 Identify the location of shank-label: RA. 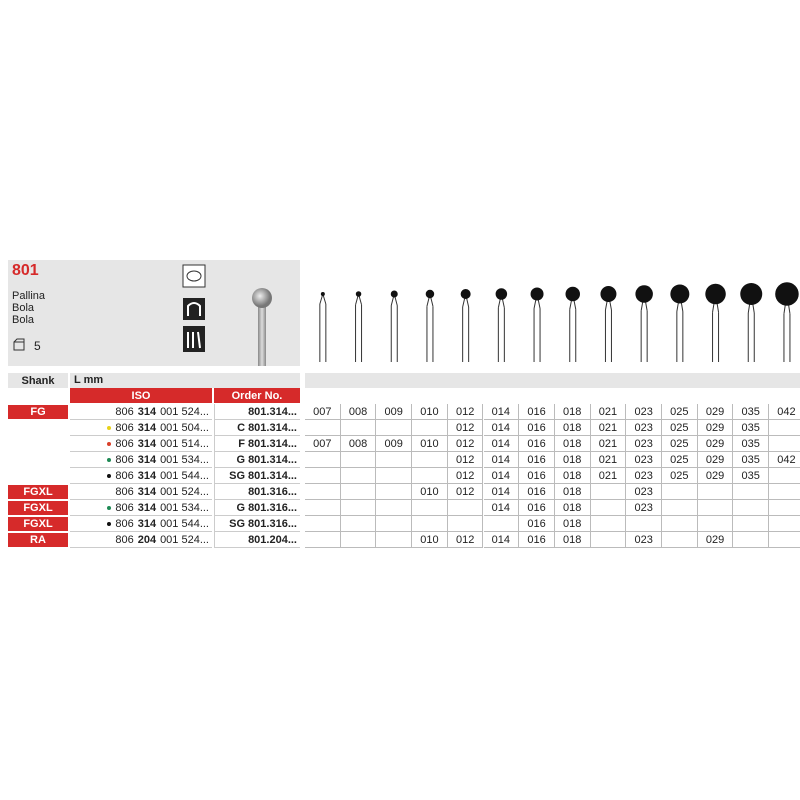
(38, 540).